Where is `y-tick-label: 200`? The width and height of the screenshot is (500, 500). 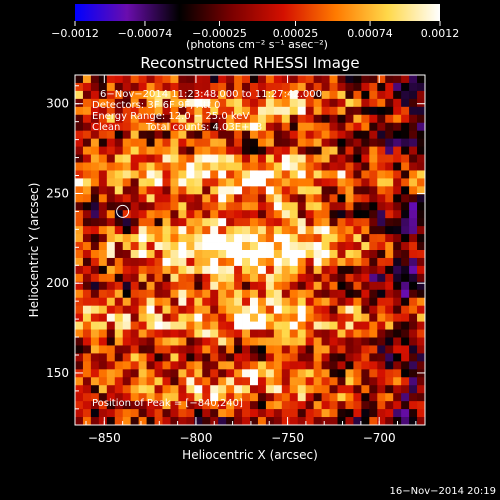 y-tick-label: 200 is located at coordinates (57, 283).